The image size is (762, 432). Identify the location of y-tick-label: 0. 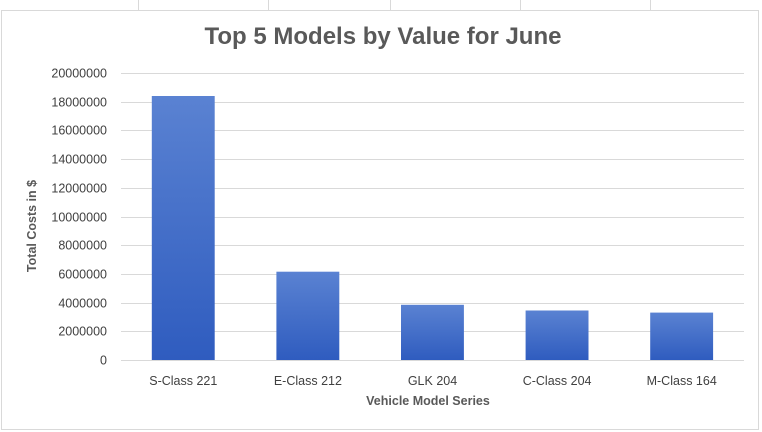
(103, 361).